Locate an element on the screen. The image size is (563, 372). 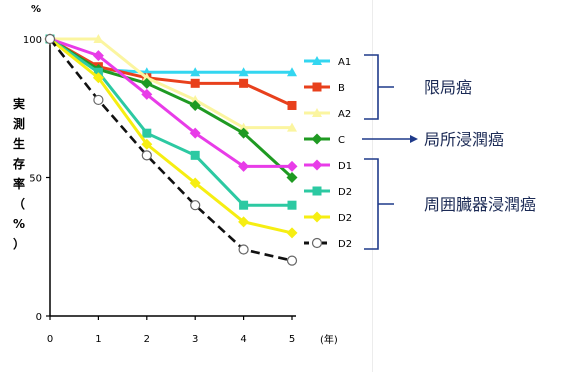
y-axis-label-char: ） is located at coordinates (19, 243).